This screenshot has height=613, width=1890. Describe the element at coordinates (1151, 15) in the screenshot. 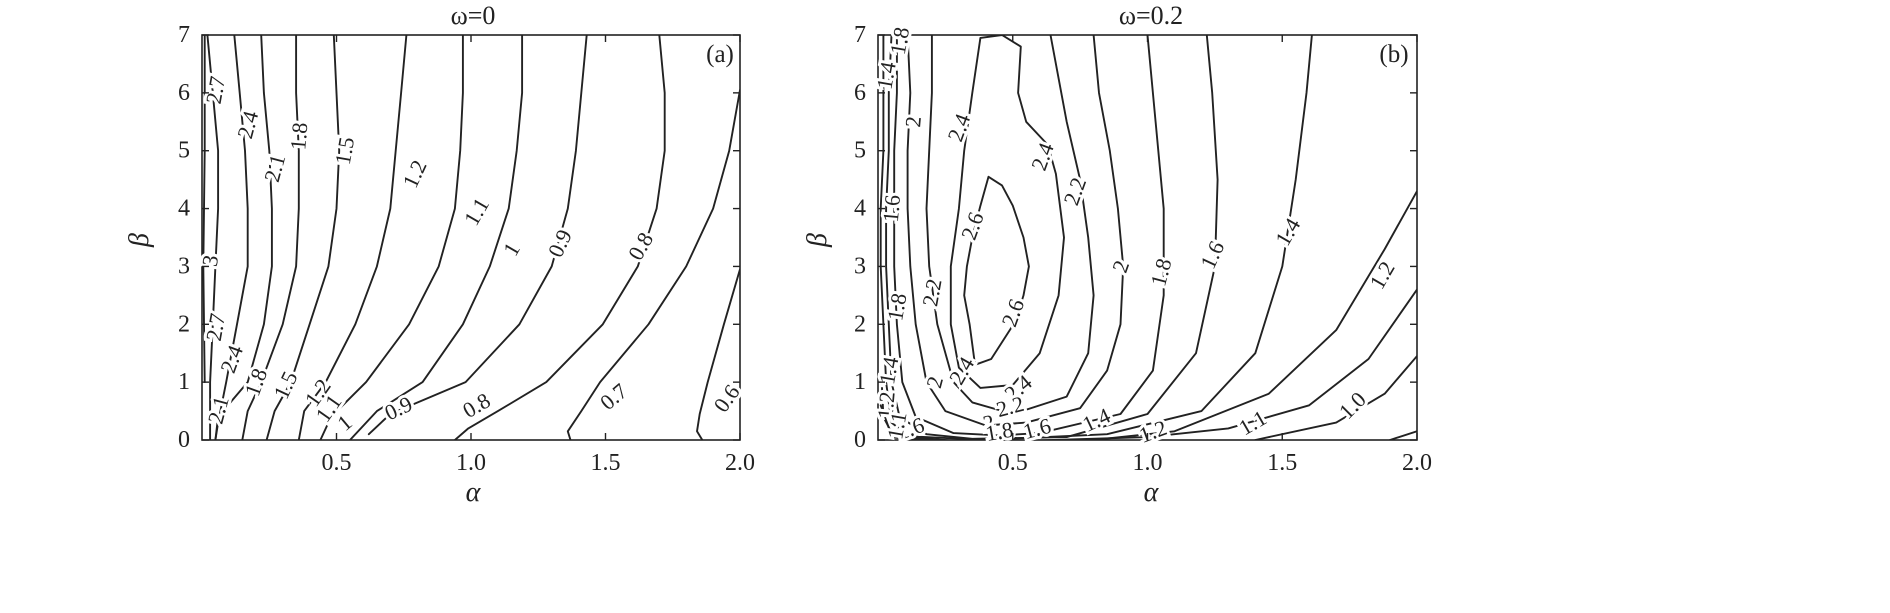

I see `panel-title: ω=0.2` at that location.